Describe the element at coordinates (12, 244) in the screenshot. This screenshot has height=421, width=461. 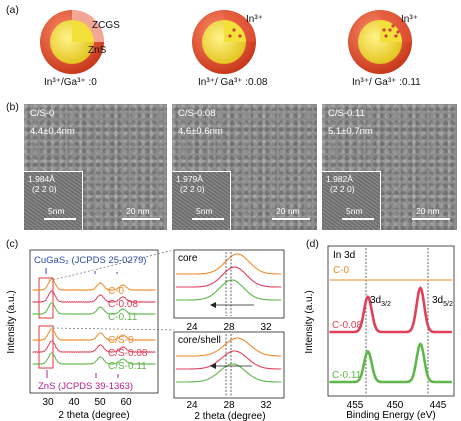
I see `panel-c-letter: (c)` at that location.